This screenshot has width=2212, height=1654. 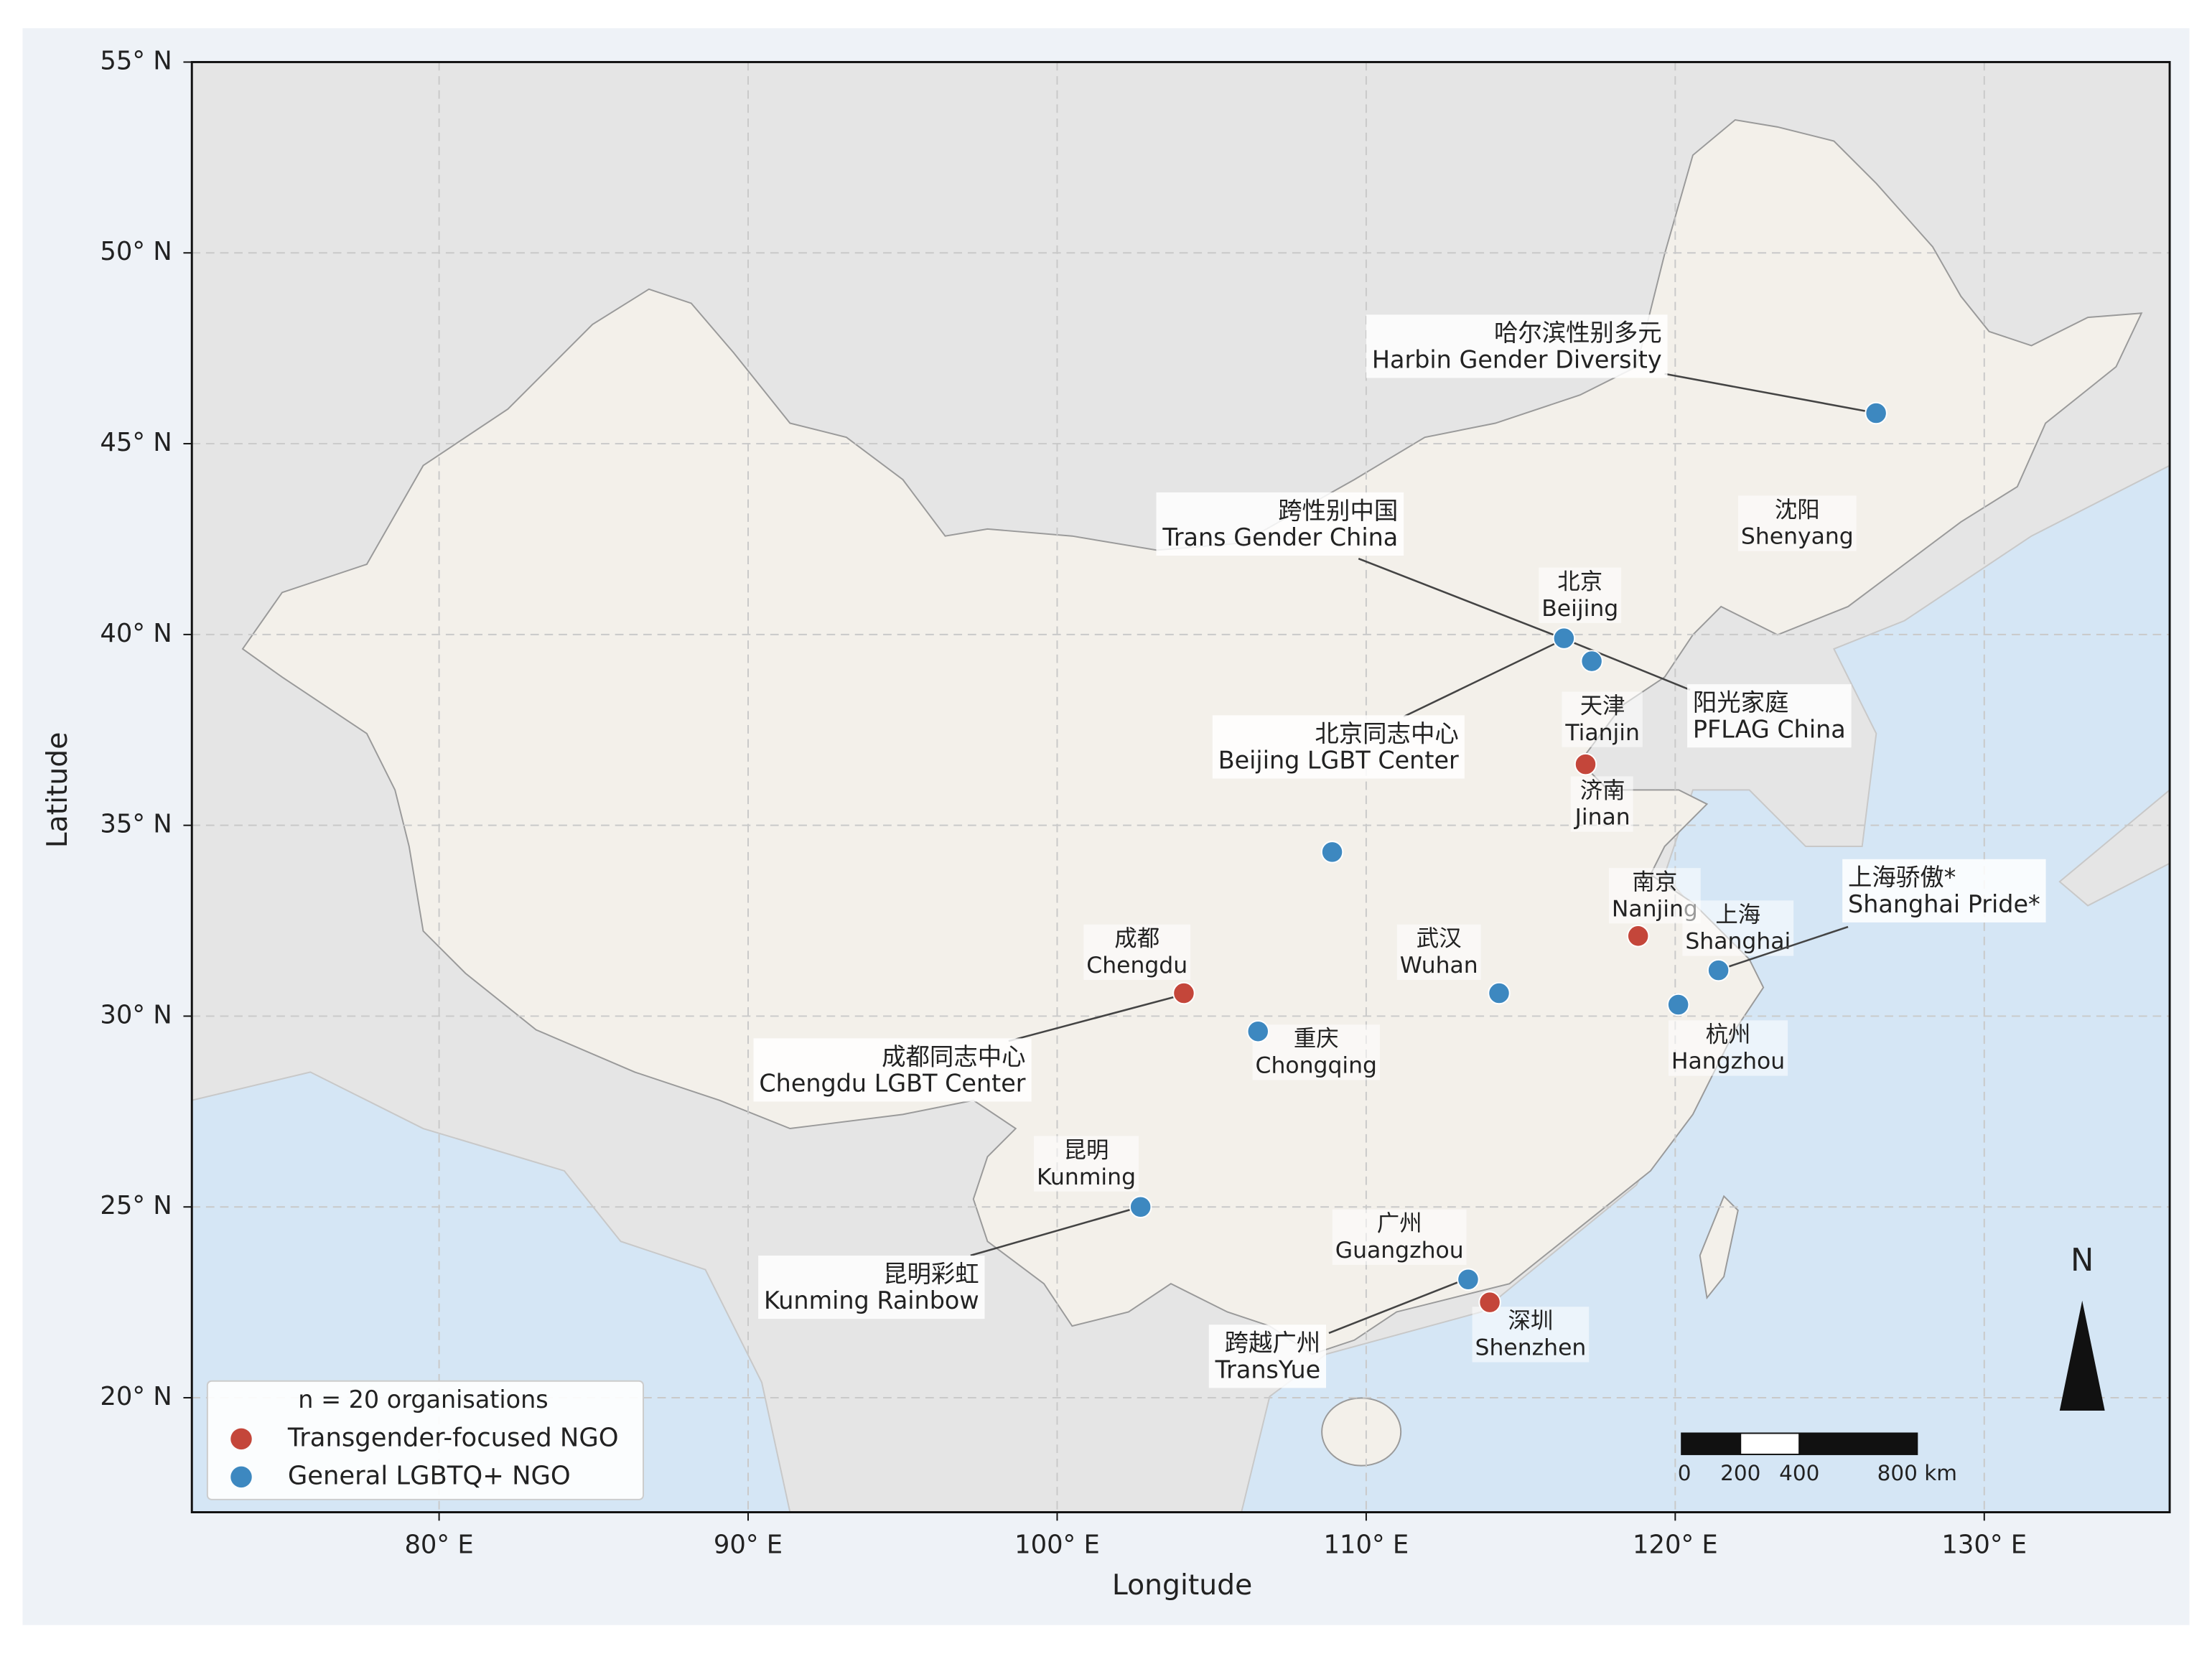 I want to click on organisation-name-en: Kunming Rainbow, so click(x=871, y=1300).